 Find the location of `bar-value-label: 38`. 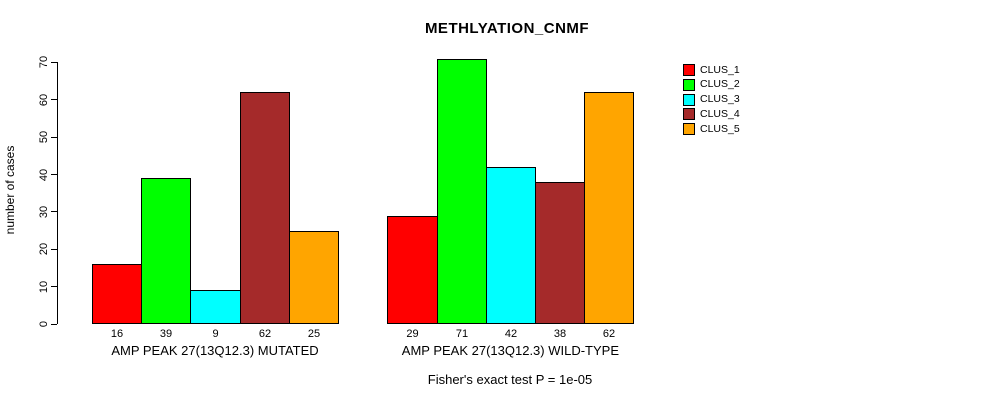

bar-value-label: 38 is located at coordinates (560, 334).